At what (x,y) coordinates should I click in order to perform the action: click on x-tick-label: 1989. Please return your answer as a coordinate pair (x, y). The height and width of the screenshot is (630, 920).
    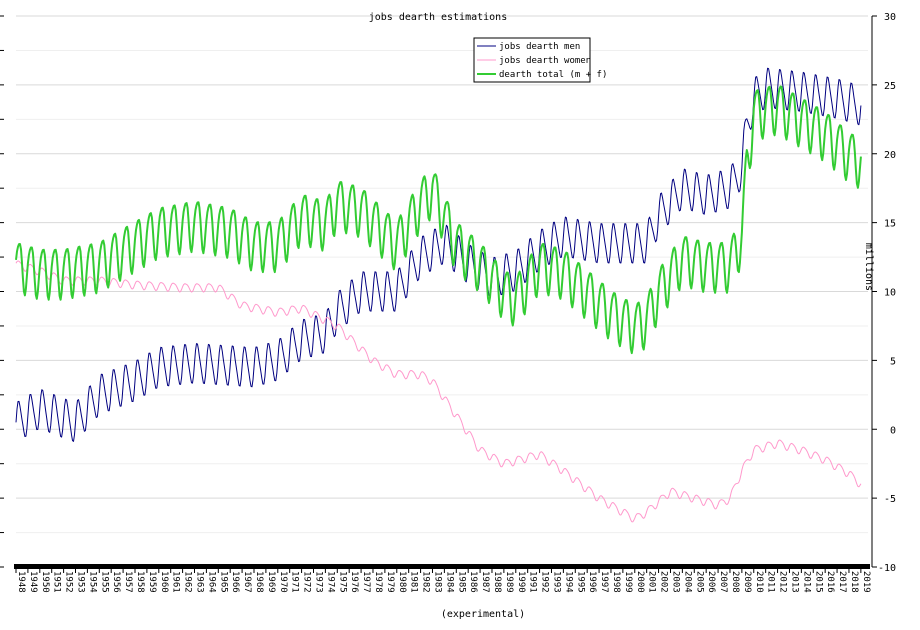
    Looking at the image, I should click on (509, 582).